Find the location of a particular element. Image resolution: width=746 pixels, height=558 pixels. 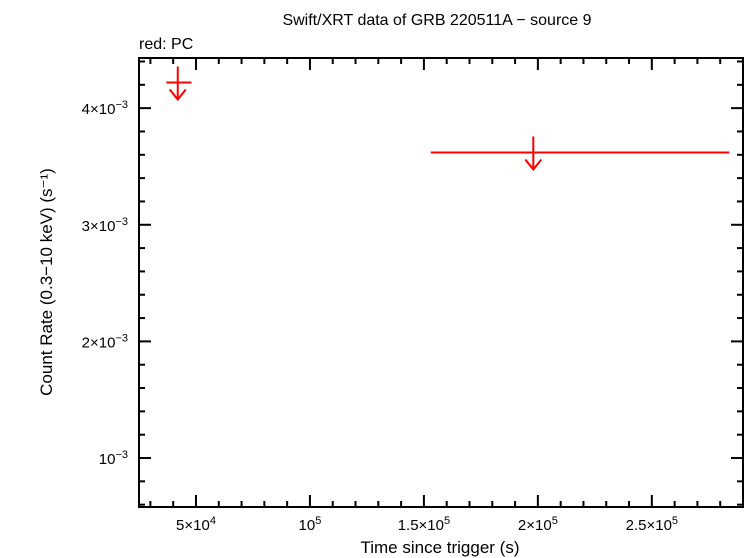

y-axis-label: Count Rate (0.3−10 keV) (s⁻¹) is located at coordinates (46, 282).